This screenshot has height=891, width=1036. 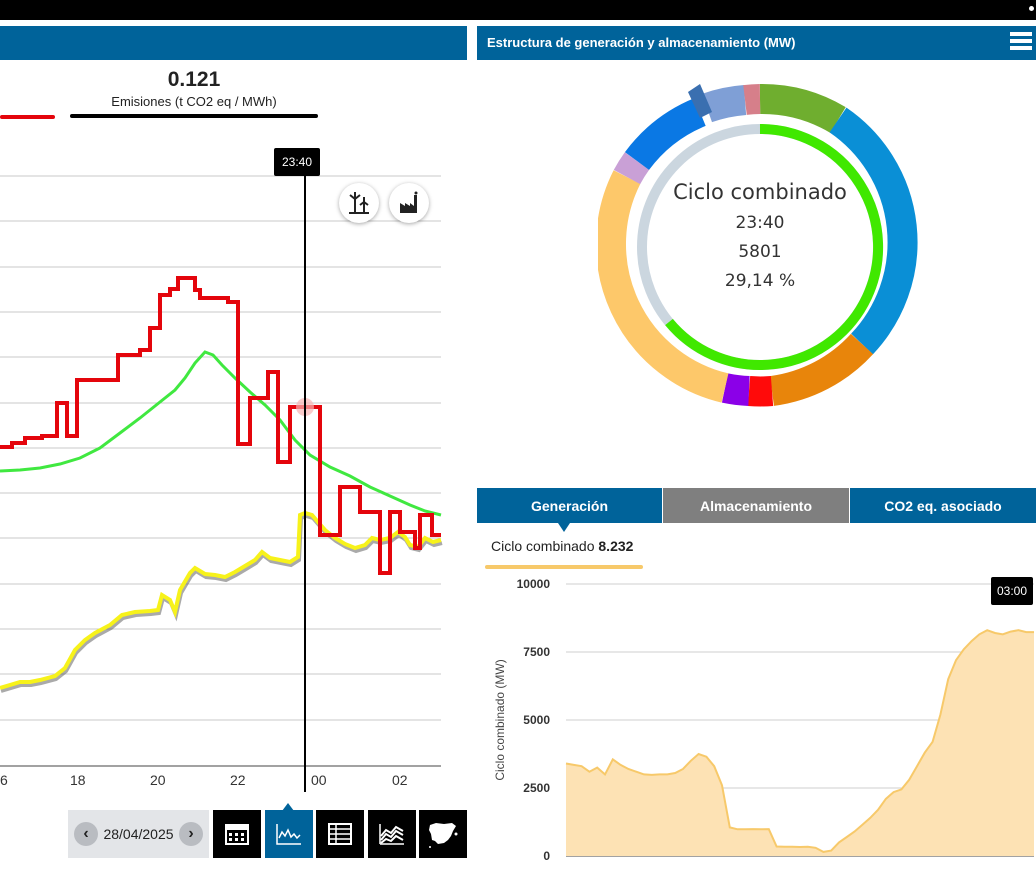 What do you see at coordinates (942, 505) in the screenshot?
I see `tab-co2: CO2 eq. asociado` at bounding box center [942, 505].